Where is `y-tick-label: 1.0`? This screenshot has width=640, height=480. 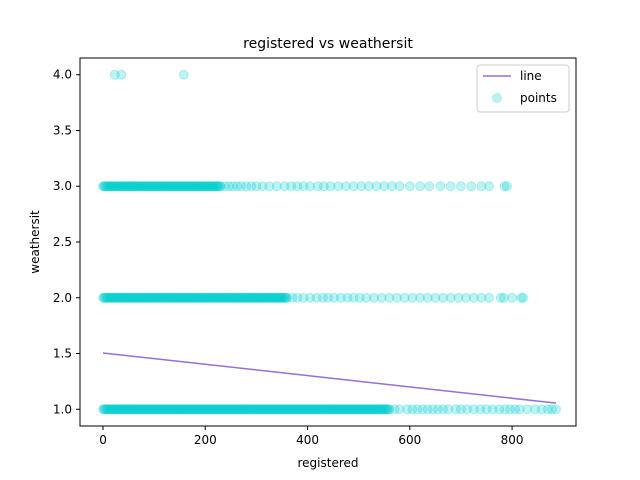
y-tick-label: 1.0 is located at coordinates (62, 409).